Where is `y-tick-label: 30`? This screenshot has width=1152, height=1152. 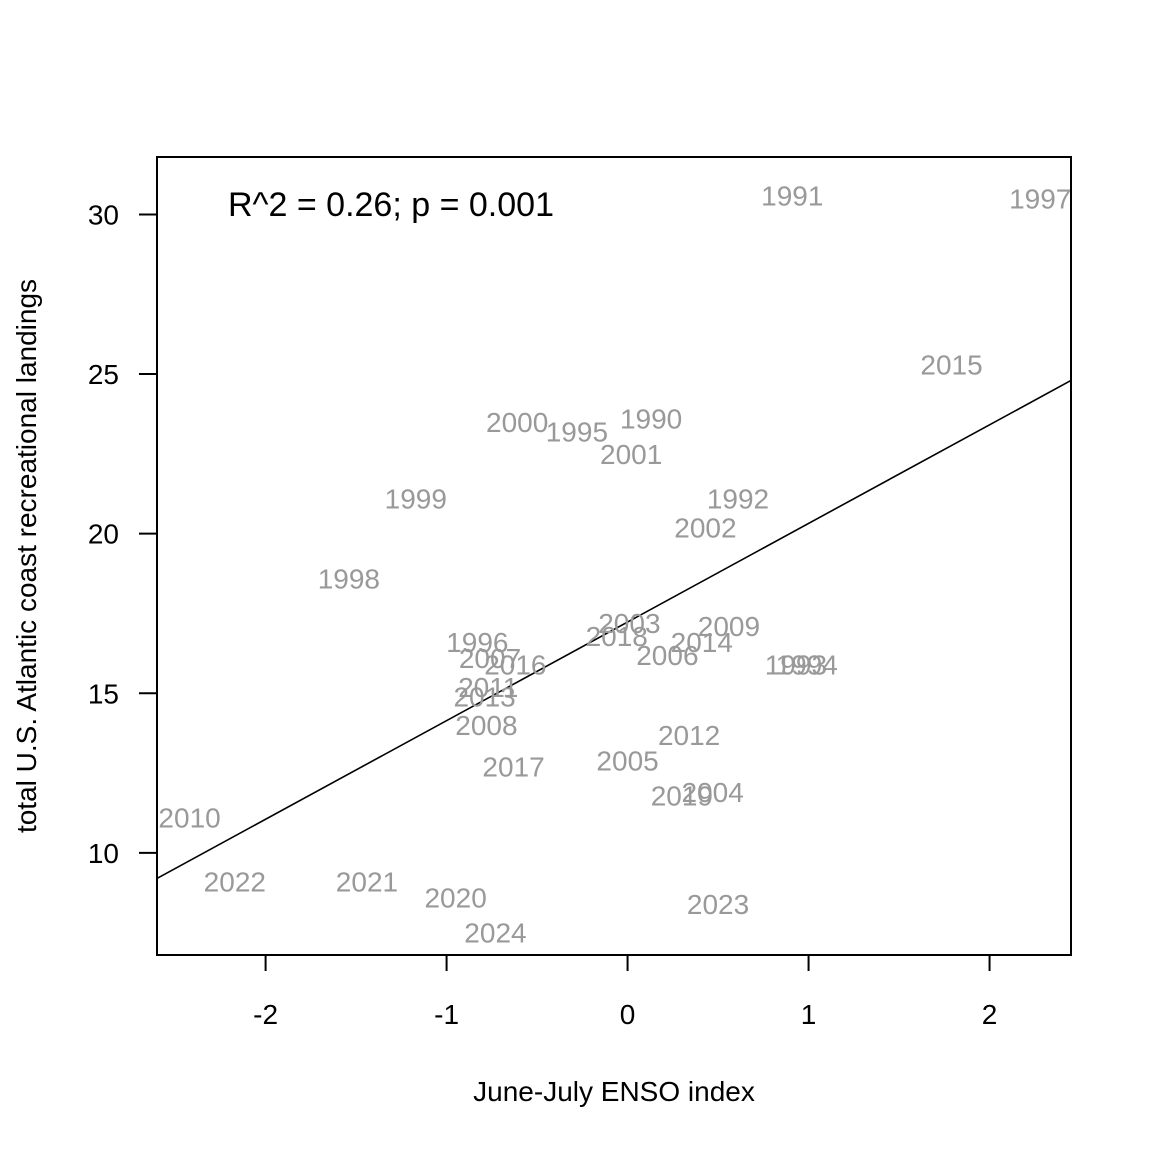
y-tick-label: 30 is located at coordinates (103, 214).